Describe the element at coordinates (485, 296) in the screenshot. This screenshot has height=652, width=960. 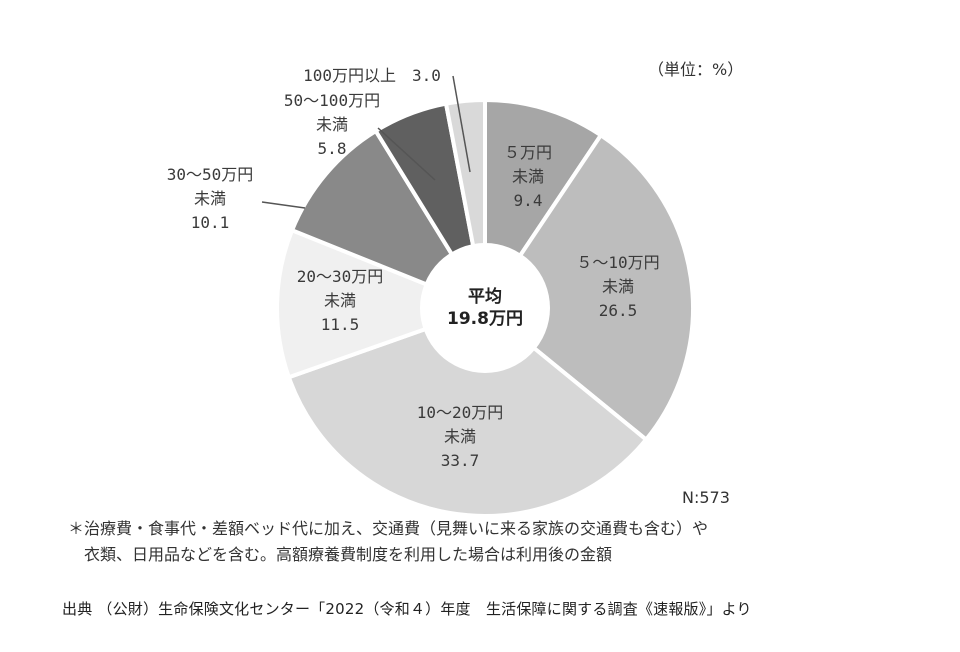
I see `center-label-title: 平均` at that location.